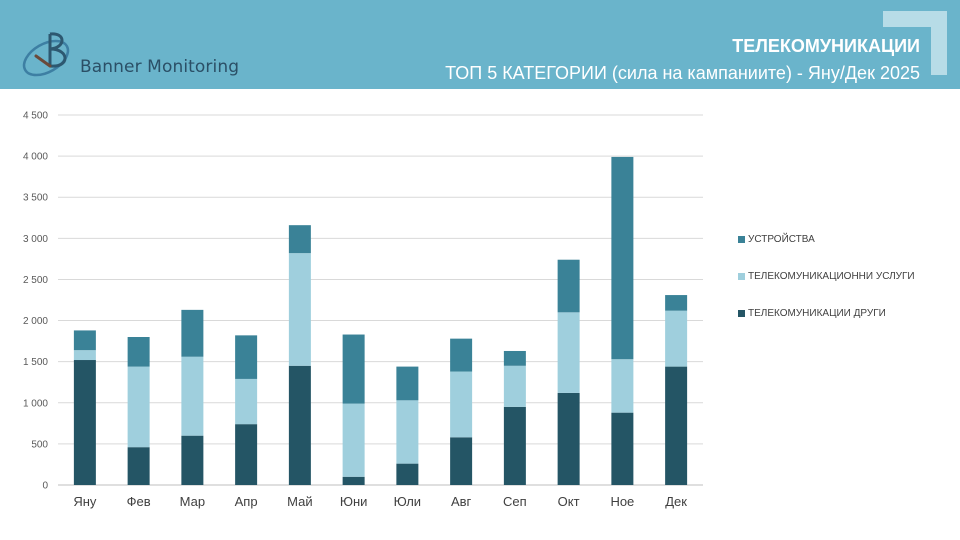  What do you see at coordinates (676, 501) in the screenshot?
I see `x-tick-label: Дек` at bounding box center [676, 501].